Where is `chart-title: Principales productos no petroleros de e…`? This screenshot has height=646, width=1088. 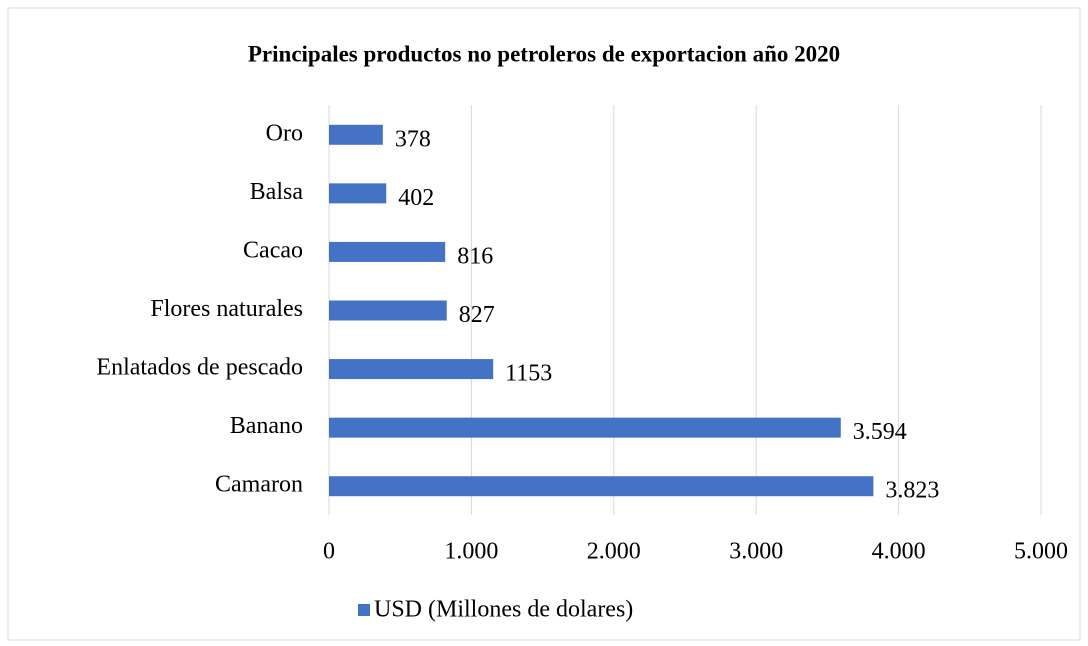 chart-title: Principales productos no petroleros de e… is located at coordinates (544, 53).